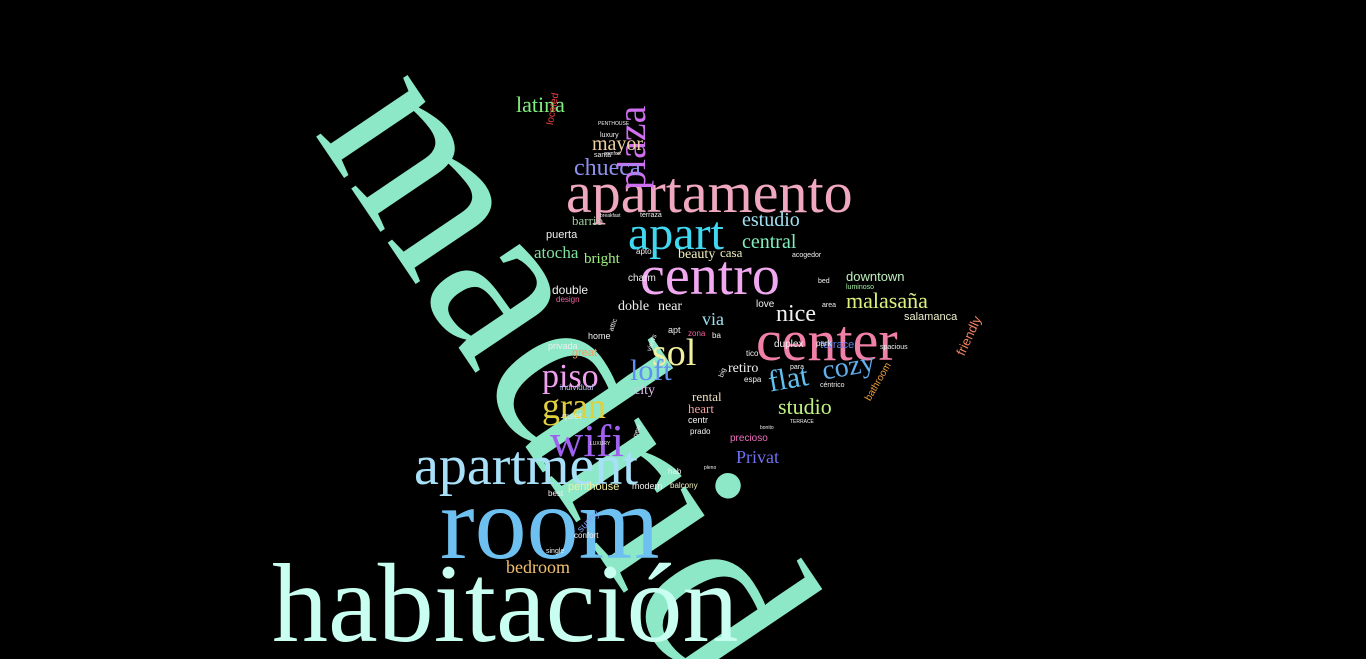 The height and width of the screenshot is (659, 1366). Describe the element at coordinates (710, 276) in the screenshot. I see `word-centro: centro` at that location.